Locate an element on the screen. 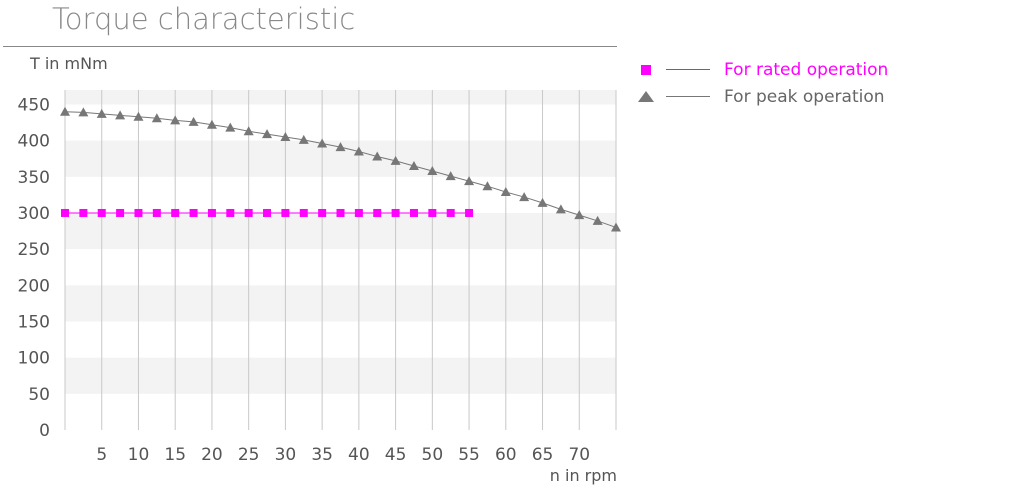 The height and width of the screenshot is (500, 1015). y-tick-label: 0 is located at coordinates (44, 431).